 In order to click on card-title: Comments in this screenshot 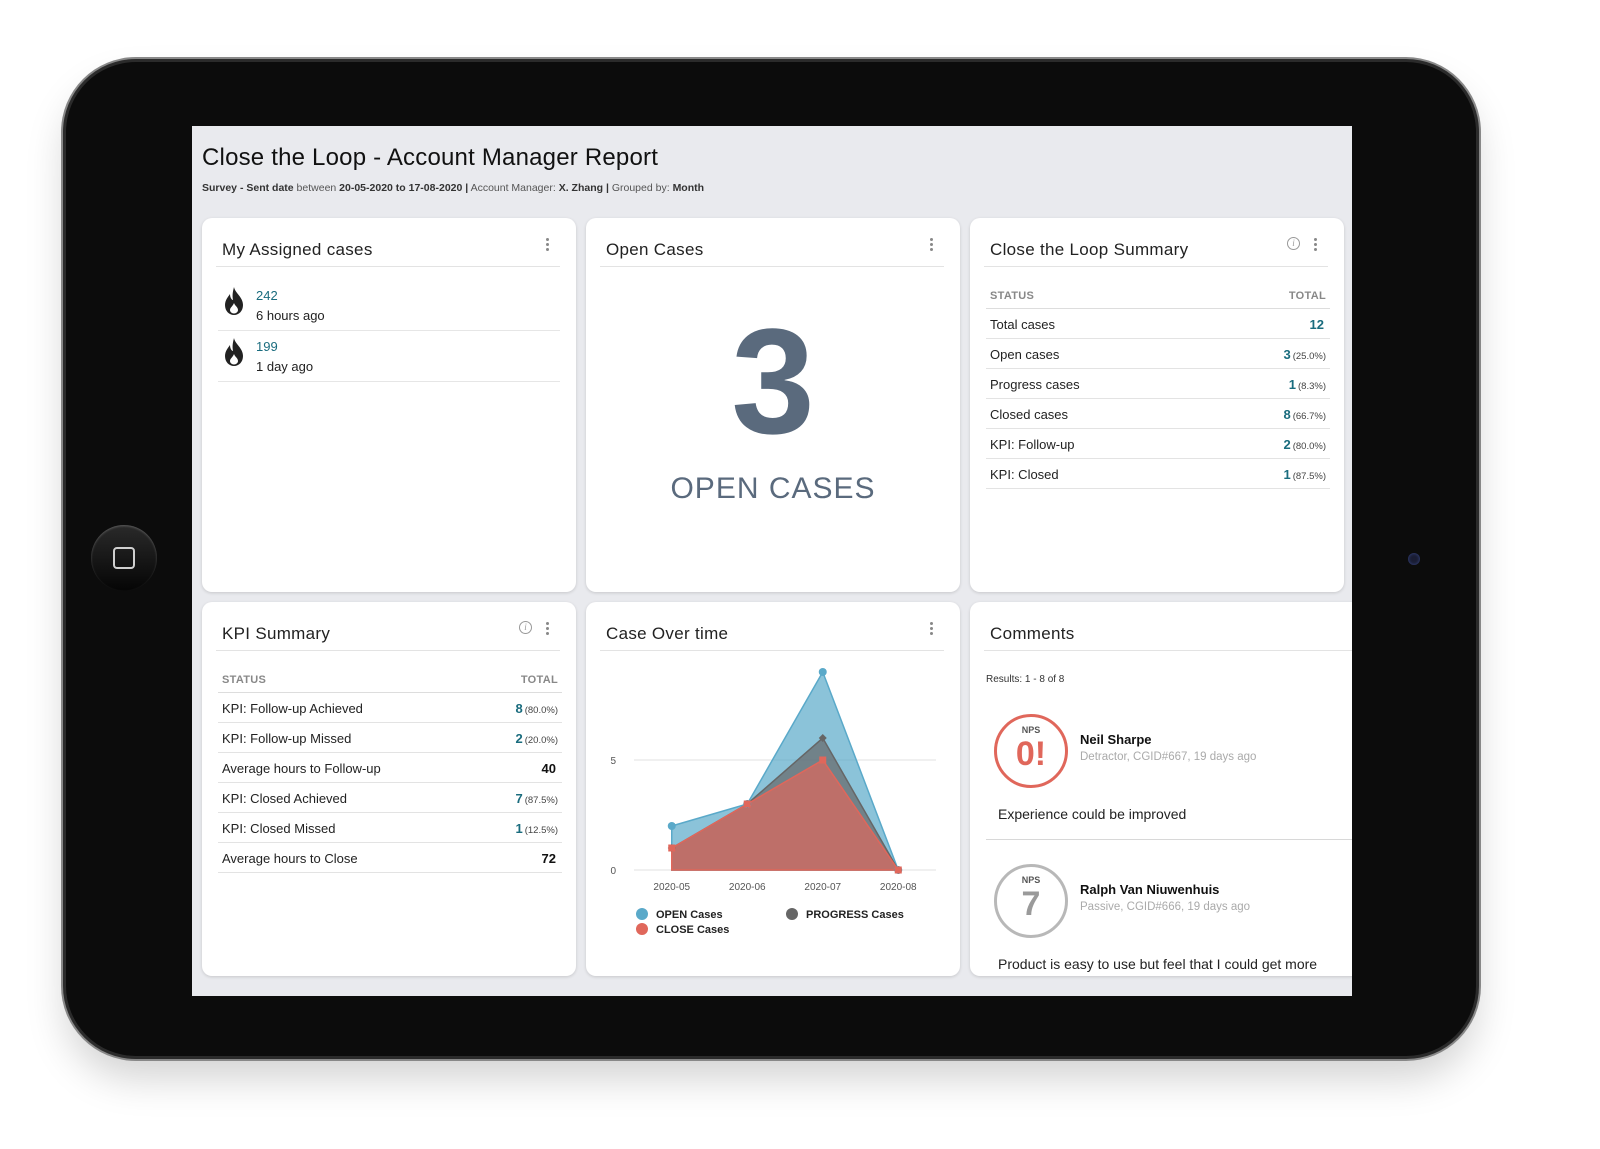, I will do `click(1032, 633)`.